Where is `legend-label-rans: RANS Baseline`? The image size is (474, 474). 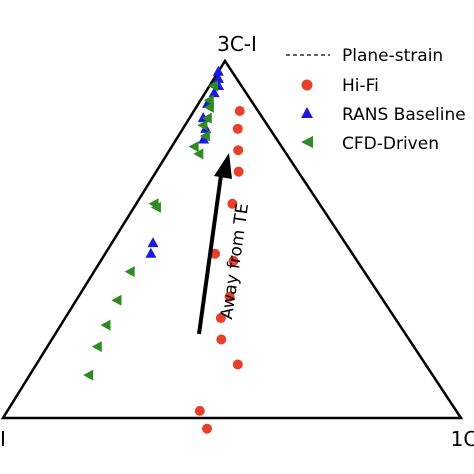 legend-label-rans: RANS Baseline is located at coordinates (404, 115).